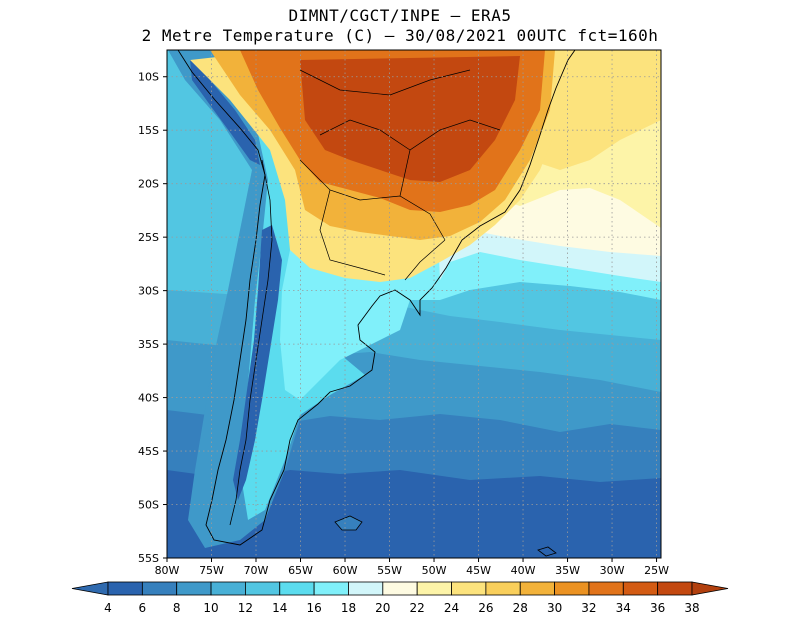 This screenshot has width=800, height=618. Describe the element at coordinates (225, 112) in the screenshot. I see `region-andes-cold-north` at that location.